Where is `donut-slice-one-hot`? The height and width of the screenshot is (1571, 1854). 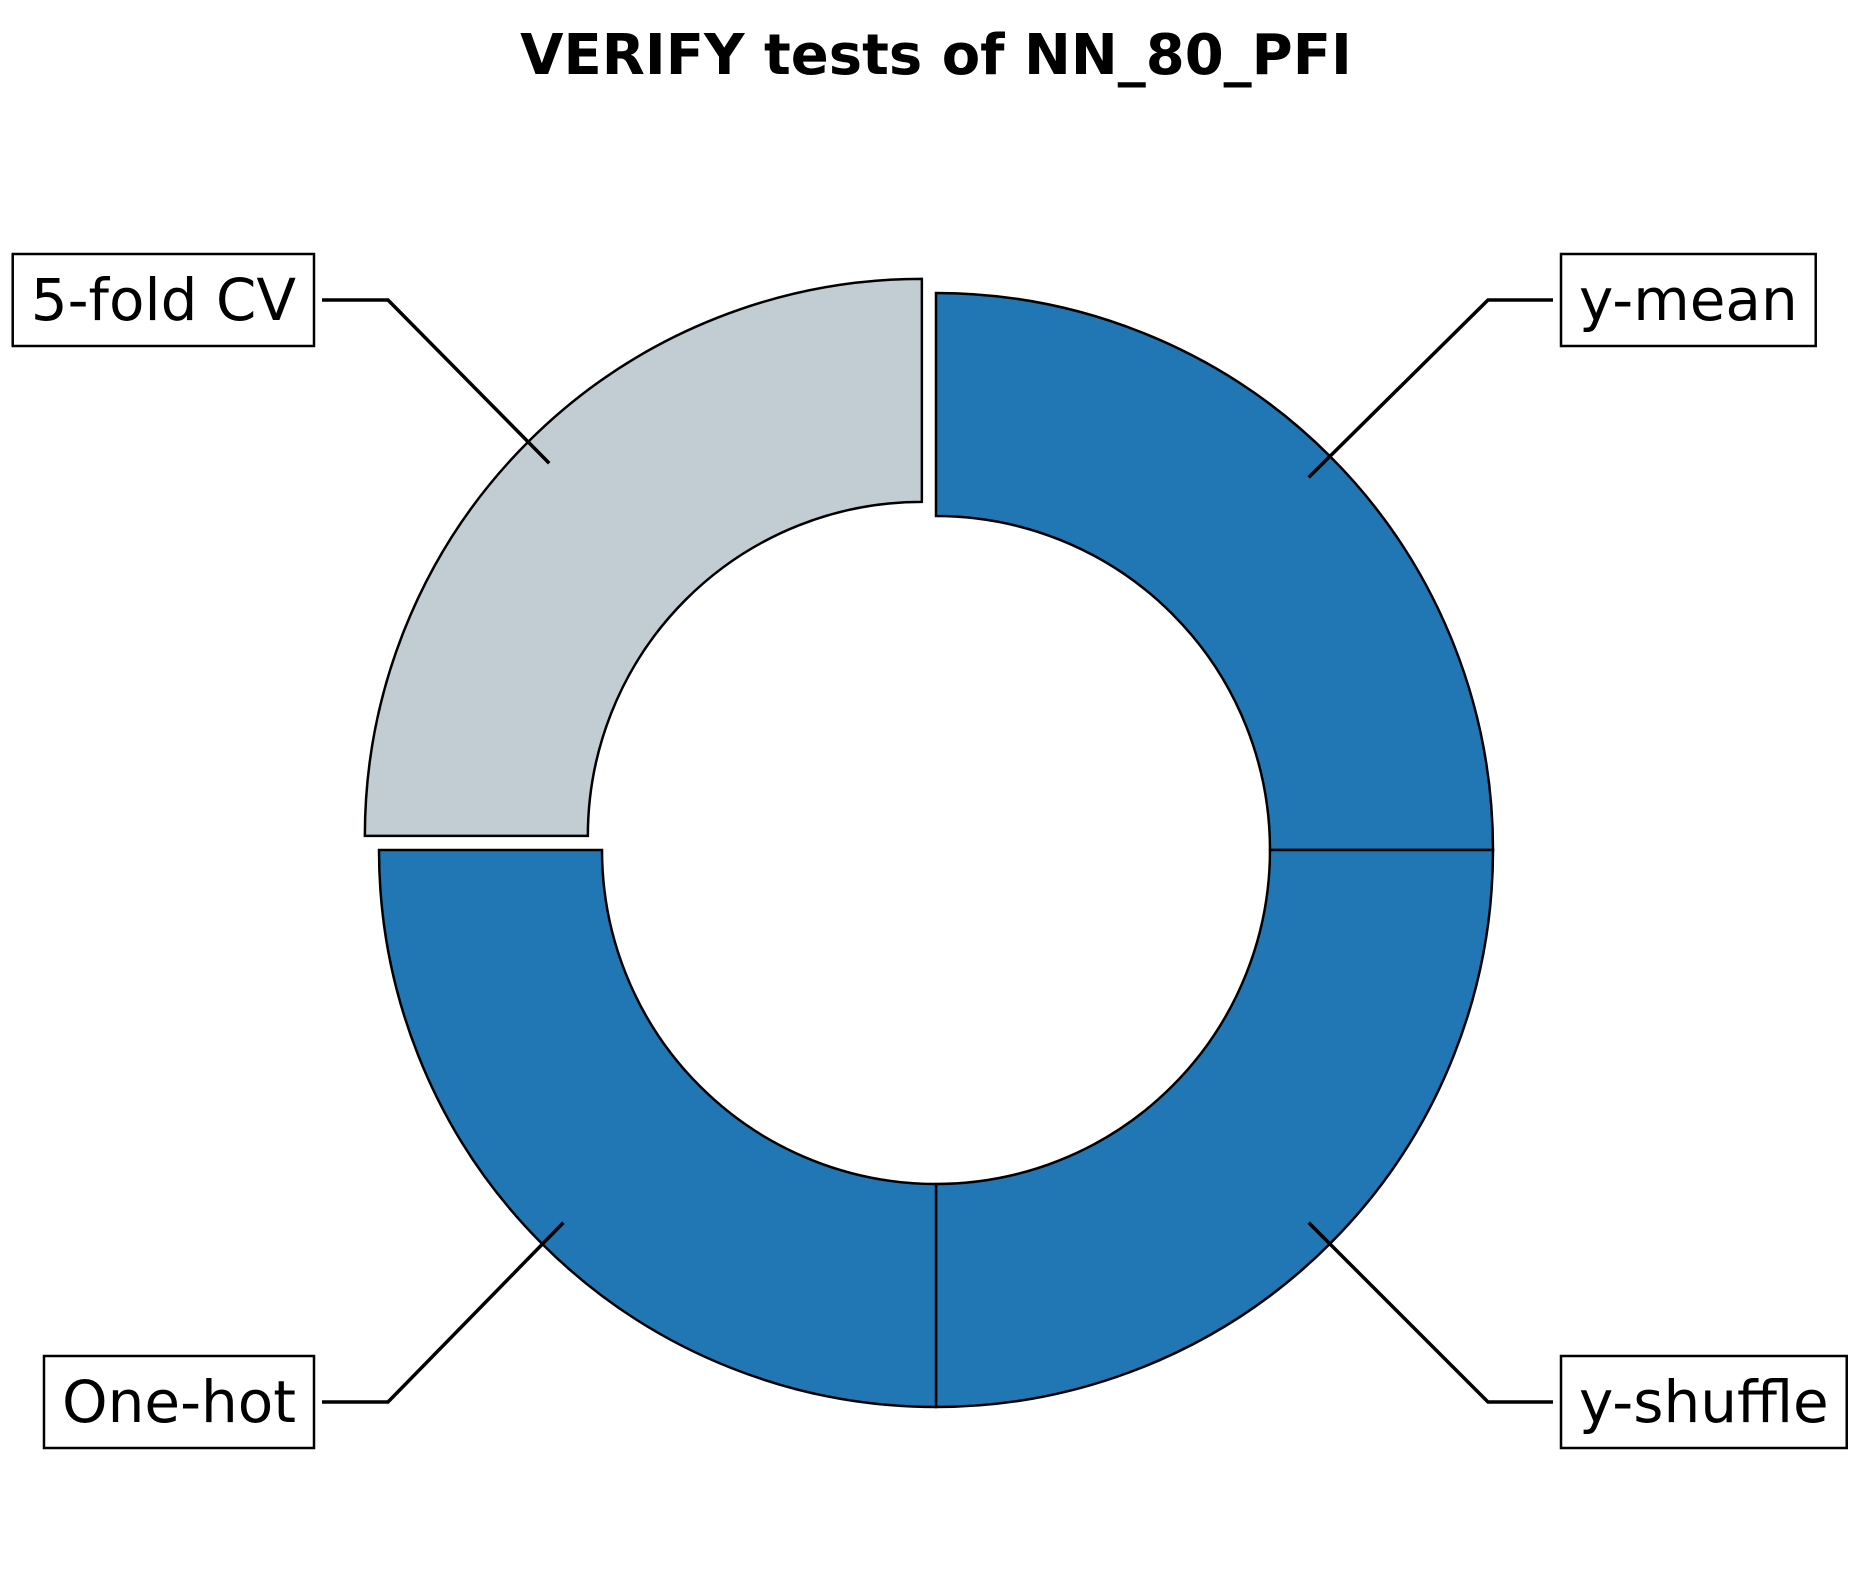 donut-slice-one-hot is located at coordinates (657, 1128).